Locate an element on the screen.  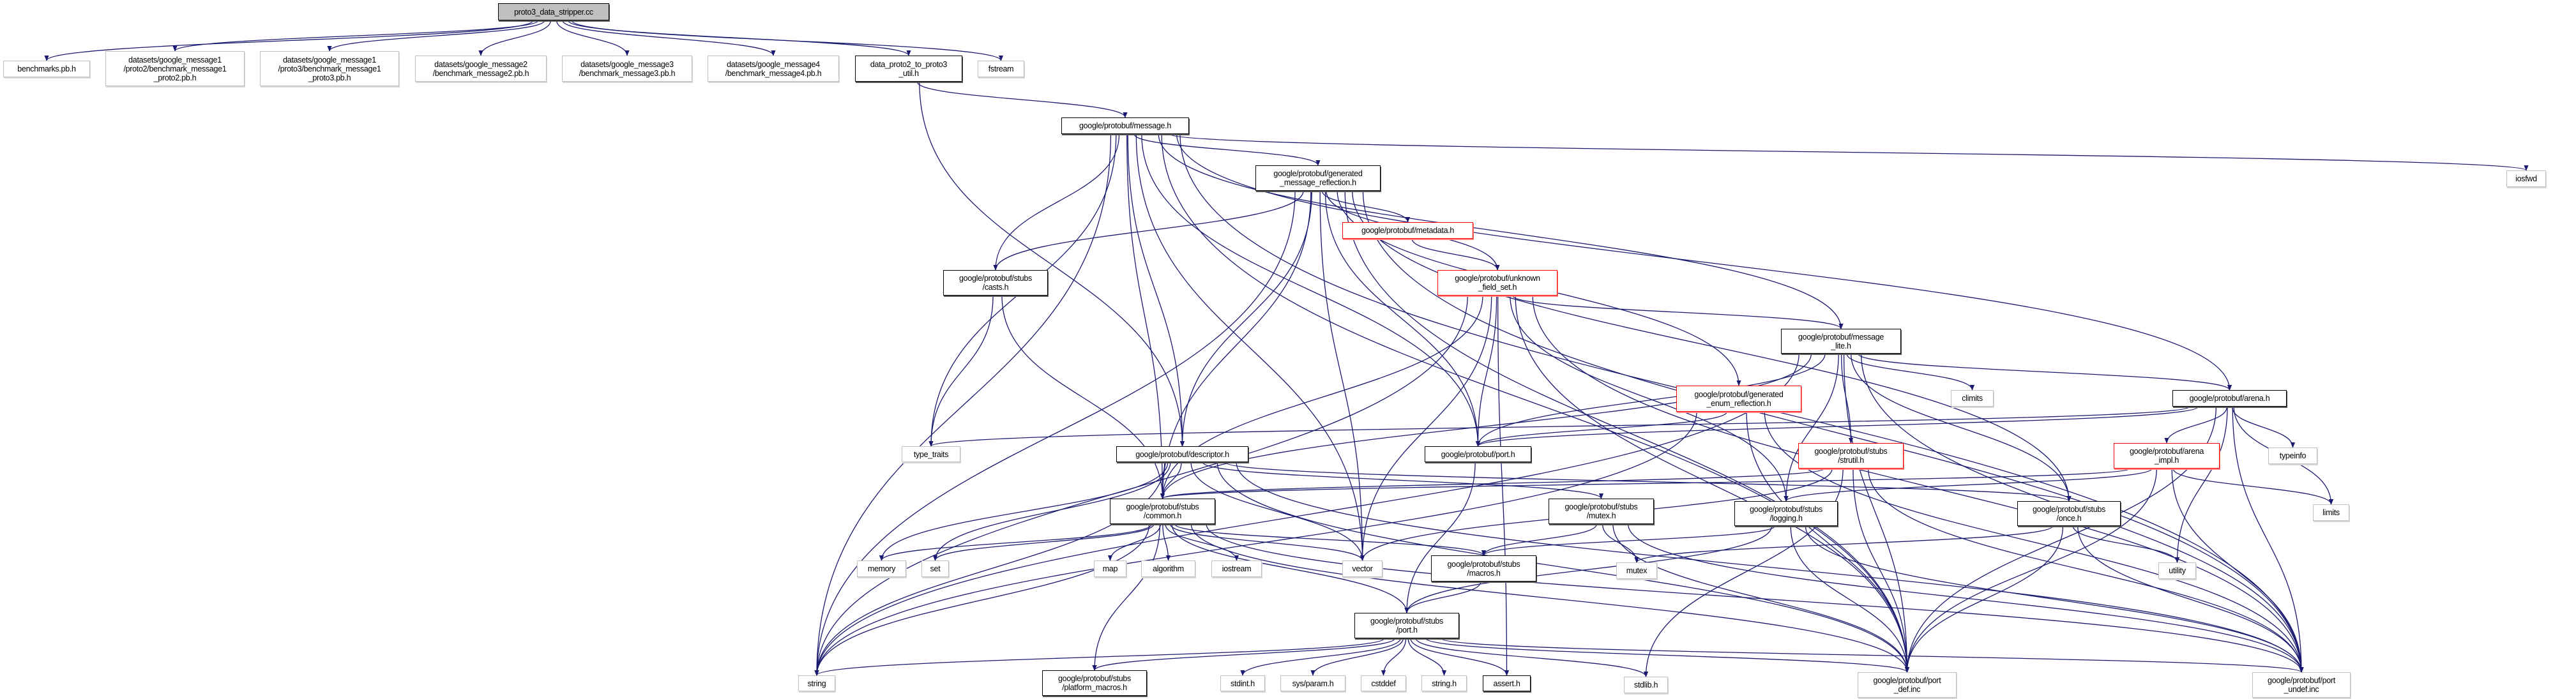
node-typeinfo: typeinfo is located at coordinates (2293, 455).